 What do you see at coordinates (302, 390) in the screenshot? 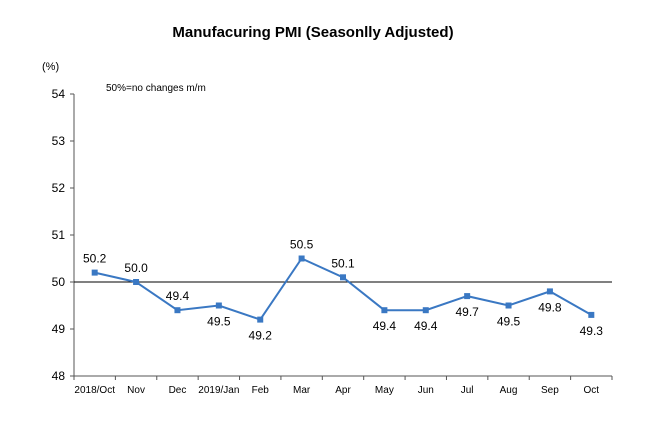
I see `x-tick-label: Mar` at bounding box center [302, 390].